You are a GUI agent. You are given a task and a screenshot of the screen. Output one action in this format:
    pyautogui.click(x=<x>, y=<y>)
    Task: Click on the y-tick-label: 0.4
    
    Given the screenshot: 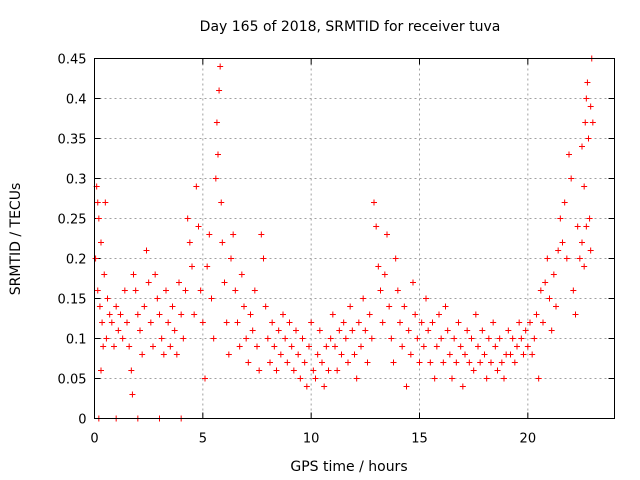 What is the action you would take?
    pyautogui.click(x=76, y=100)
    